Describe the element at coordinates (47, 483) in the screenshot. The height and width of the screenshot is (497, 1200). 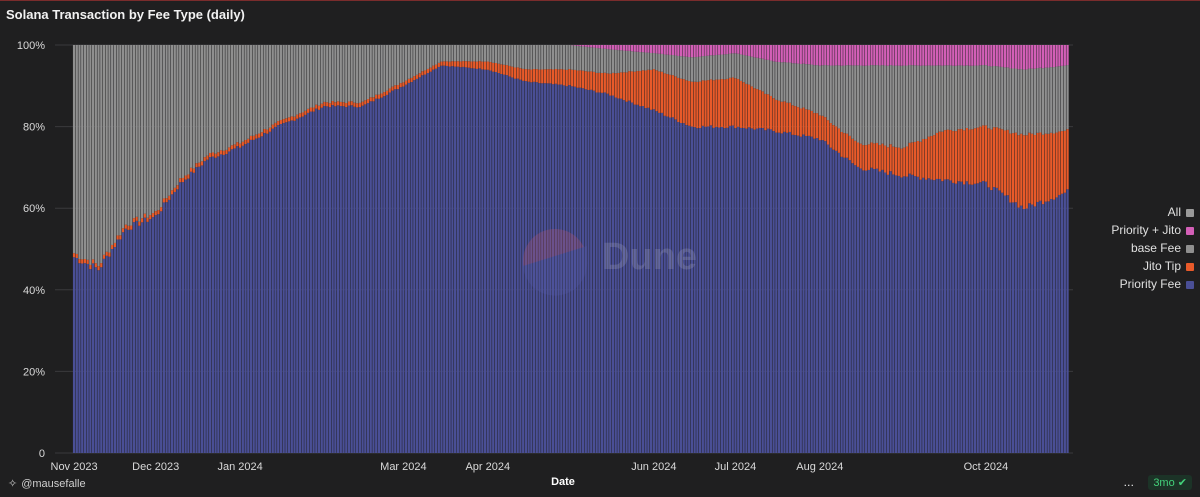
I see `author-link: ✧ @mausefalle` at that location.